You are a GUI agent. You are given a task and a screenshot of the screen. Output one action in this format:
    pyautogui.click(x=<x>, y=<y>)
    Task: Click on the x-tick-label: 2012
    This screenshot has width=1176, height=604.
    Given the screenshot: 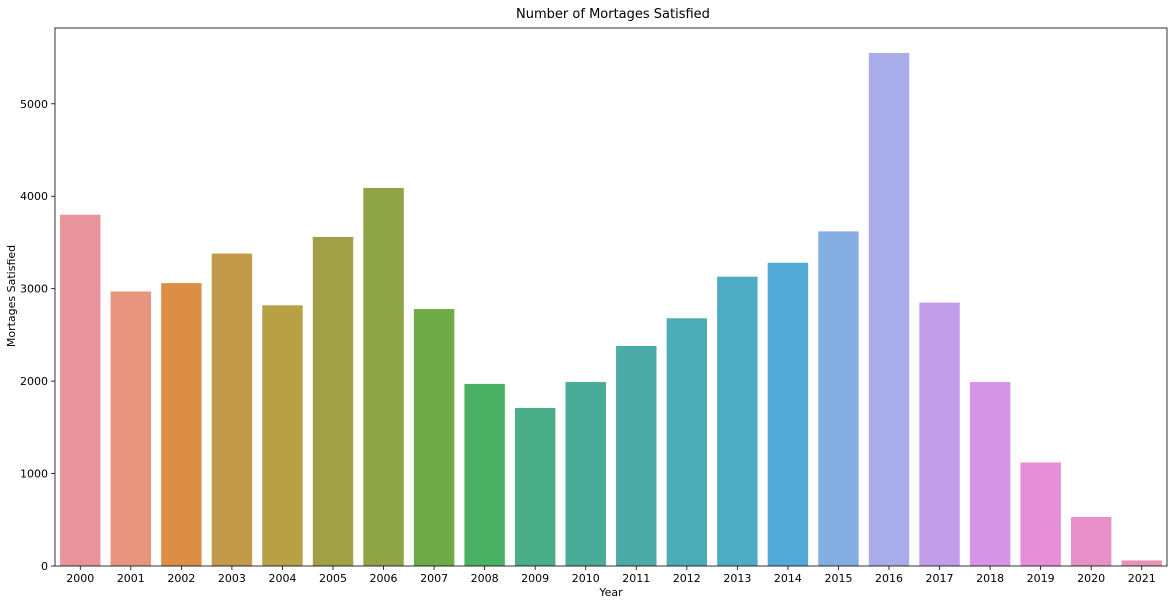 What is the action you would take?
    pyautogui.click(x=687, y=578)
    